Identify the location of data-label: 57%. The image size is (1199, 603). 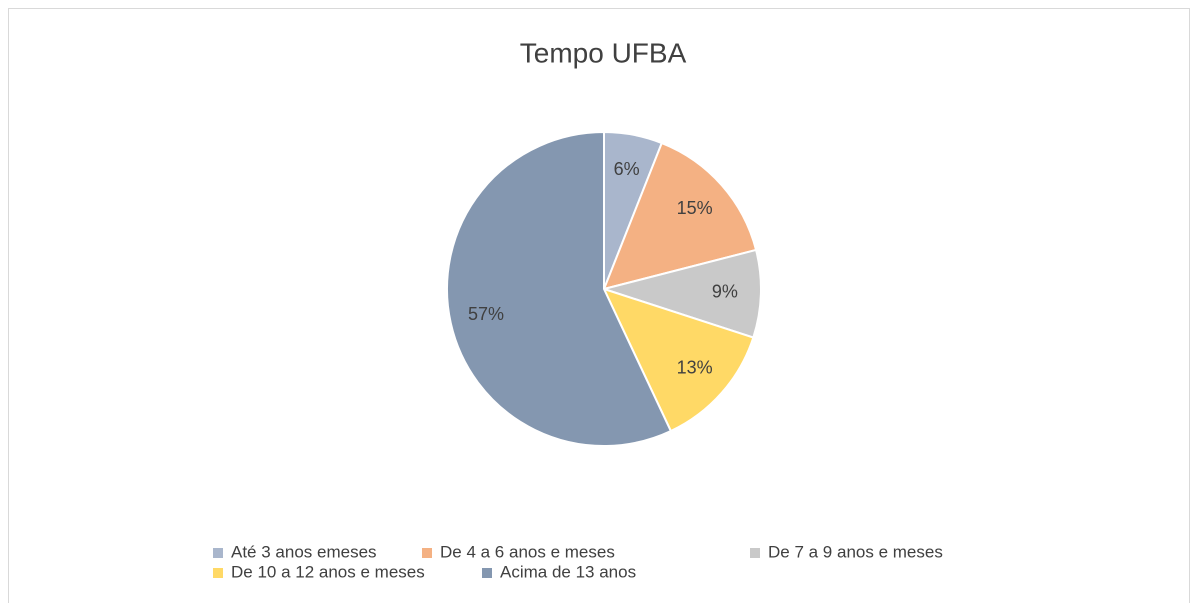
(486, 314).